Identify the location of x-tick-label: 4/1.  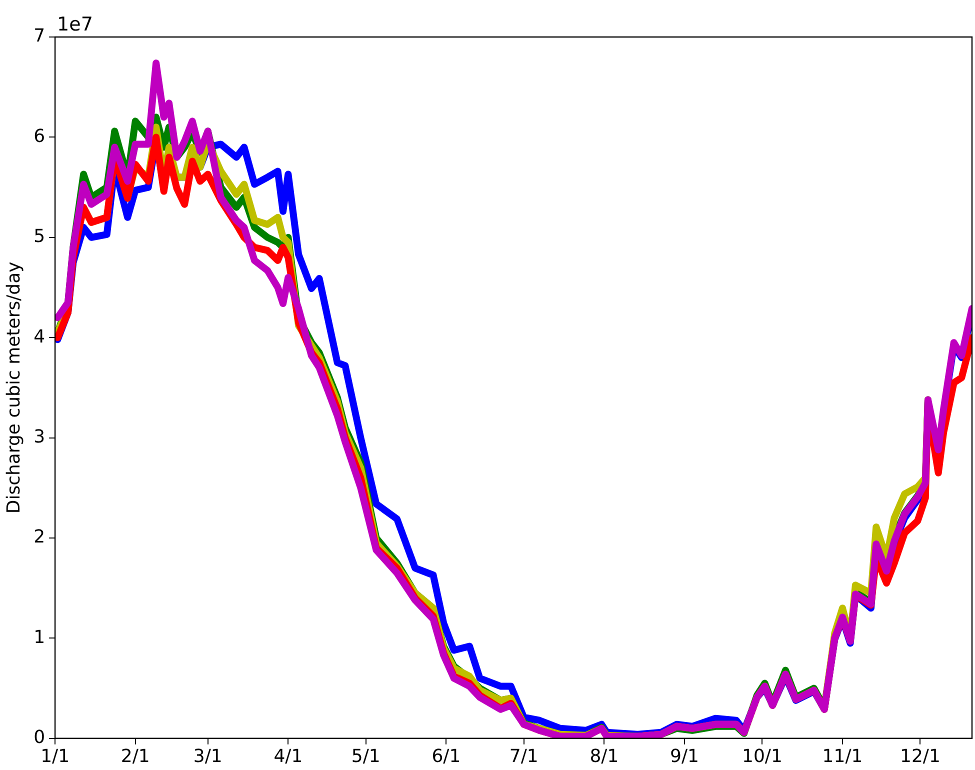
(288, 756).